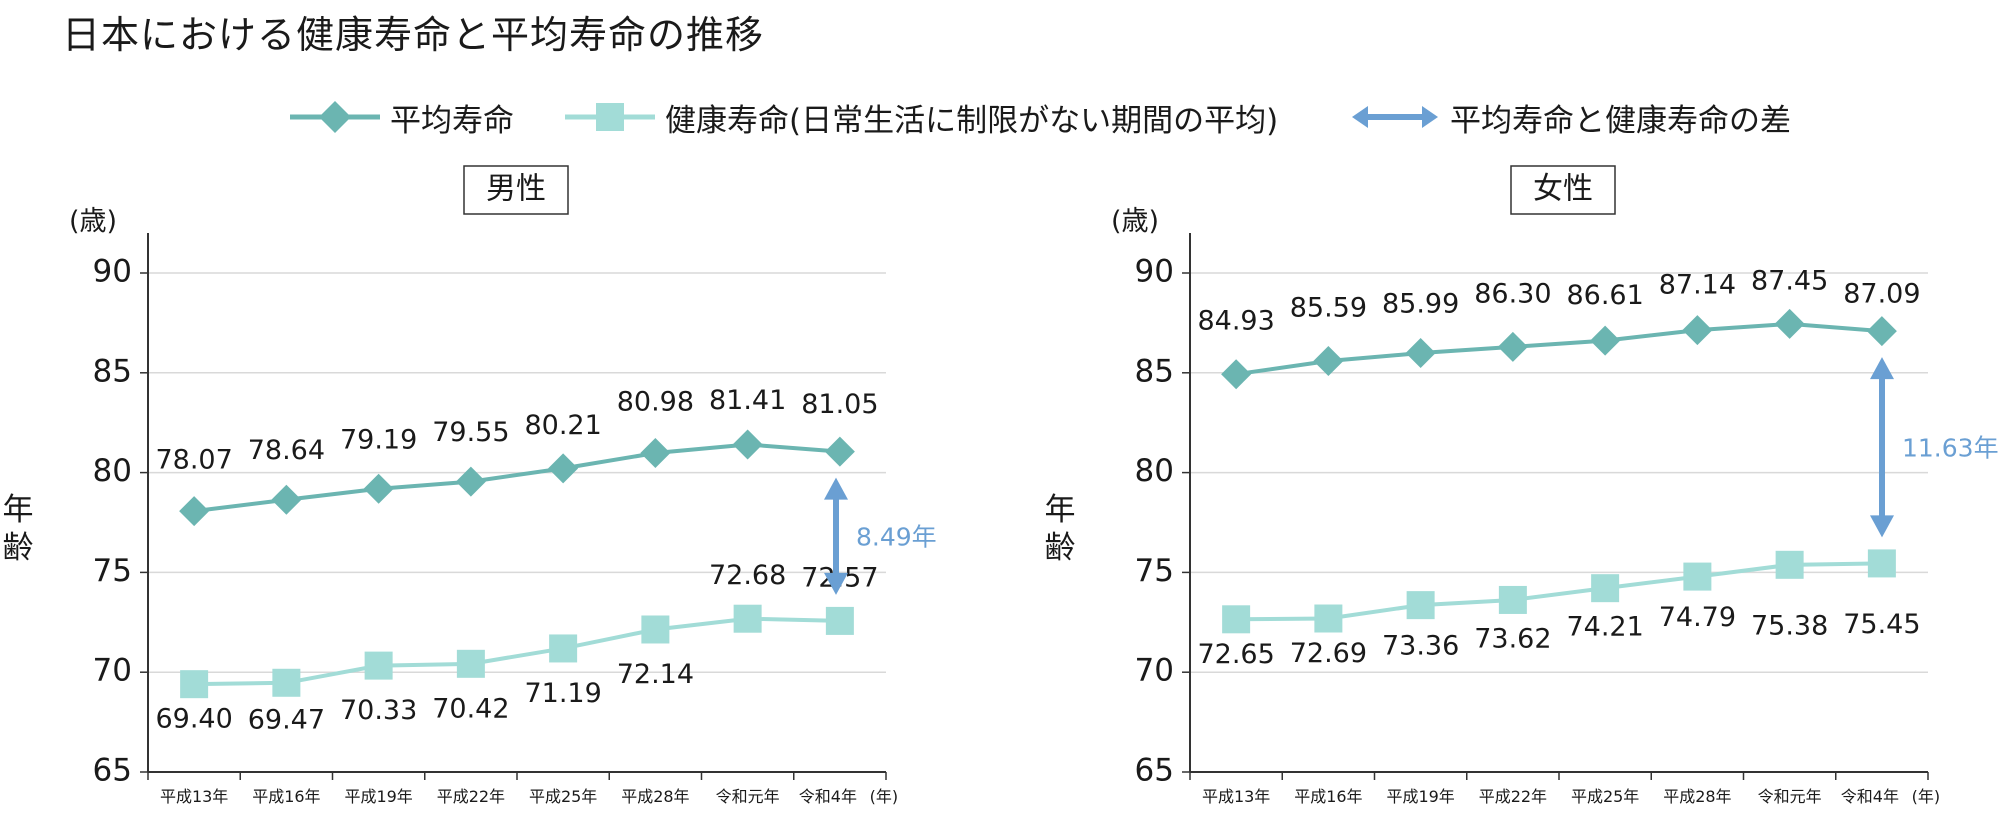 This screenshot has height=813, width=2000. Describe the element at coordinates (1605, 796) in the screenshot. I see `x-tick-label: 平成25年` at that location.